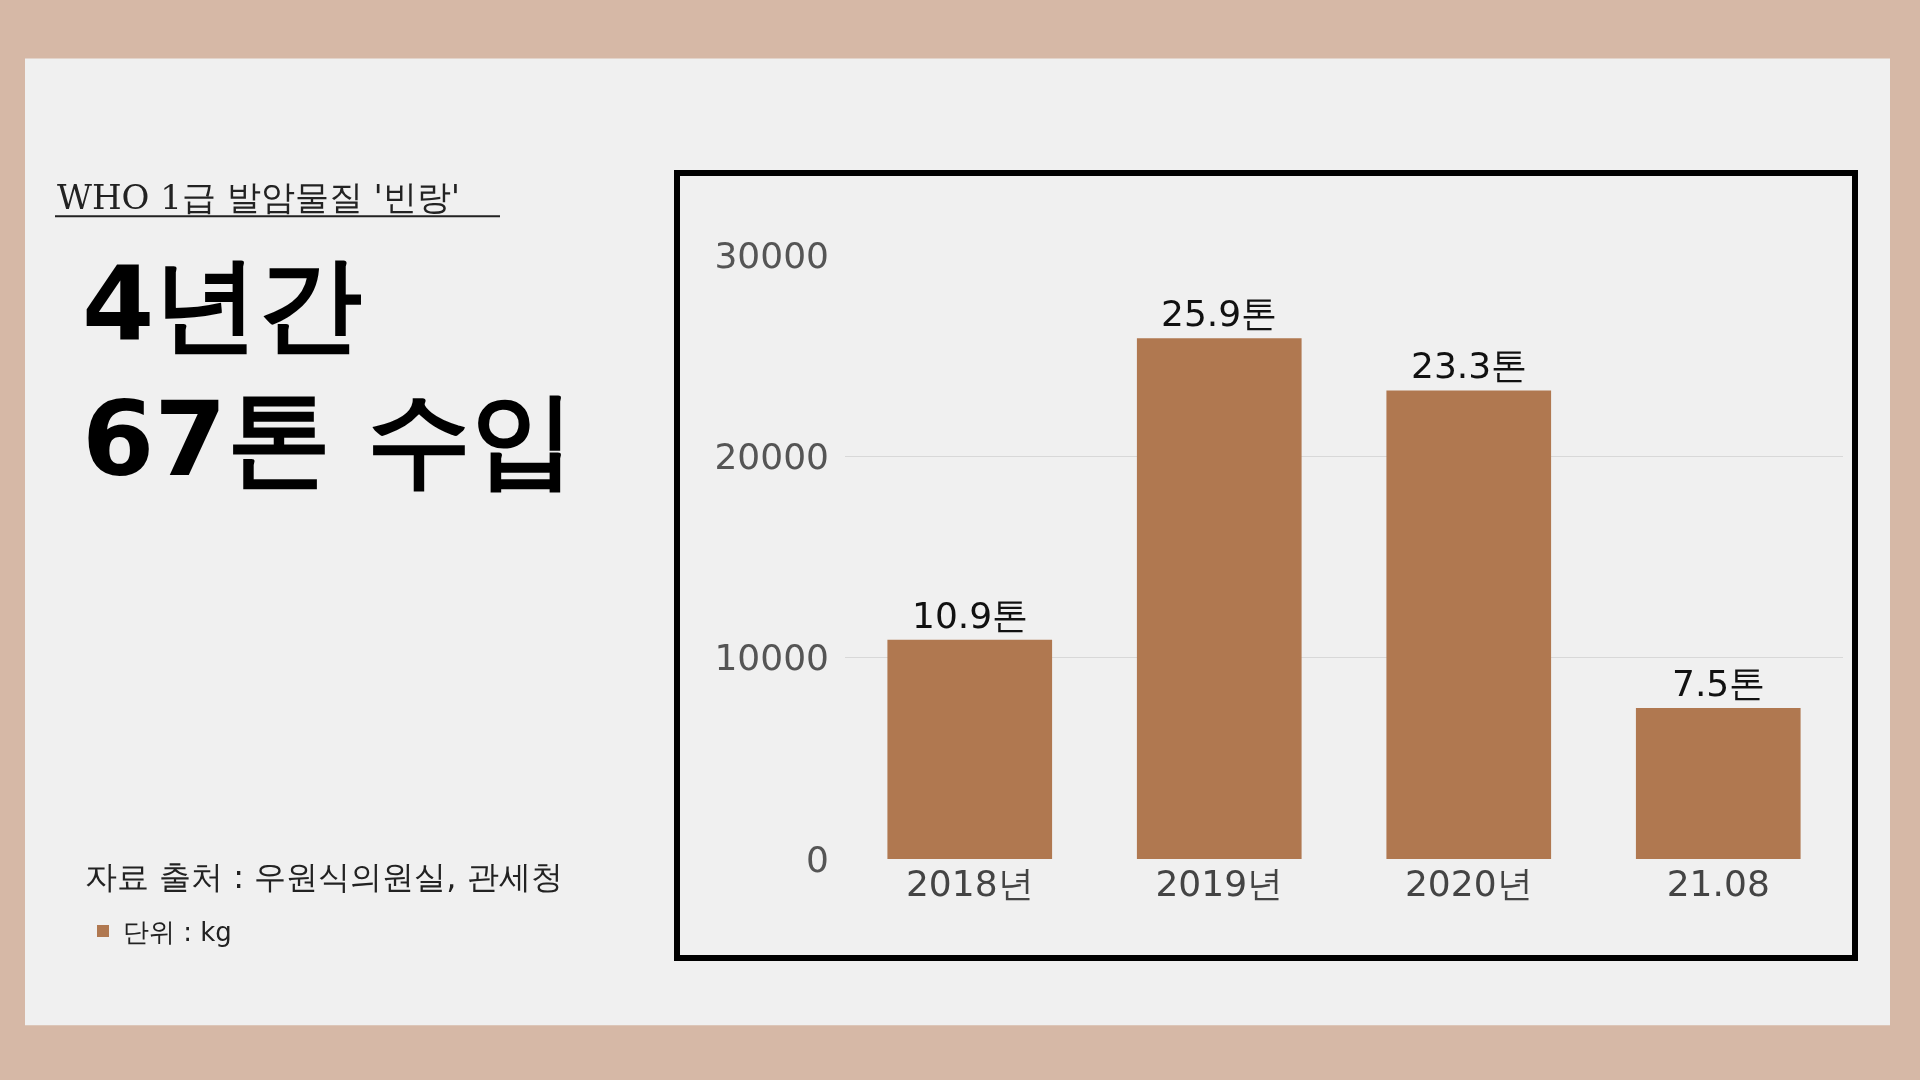 The image size is (1920, 1080). What do you see at coordinates (970, 615) in the screenshot?
I see `annotation: 10.9톤` at bounding box center [970, 615].